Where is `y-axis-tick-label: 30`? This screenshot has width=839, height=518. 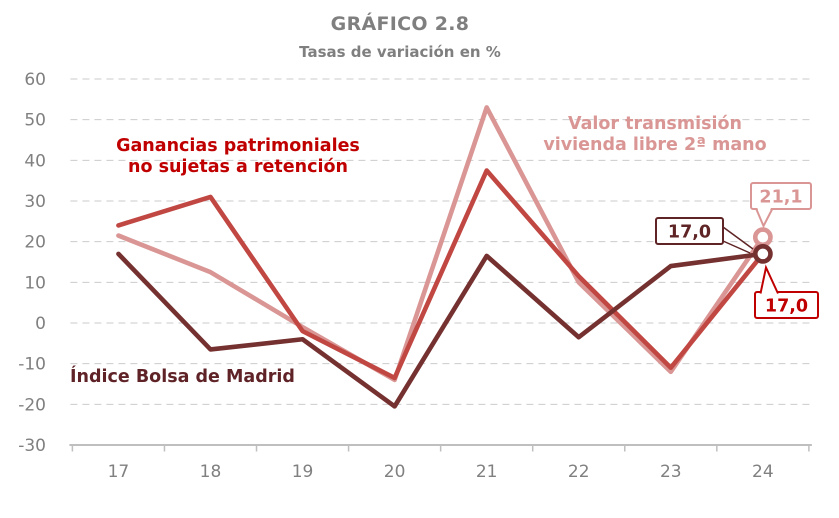
y-axis-tick-label: 30 is located at coordinates (35, 202).